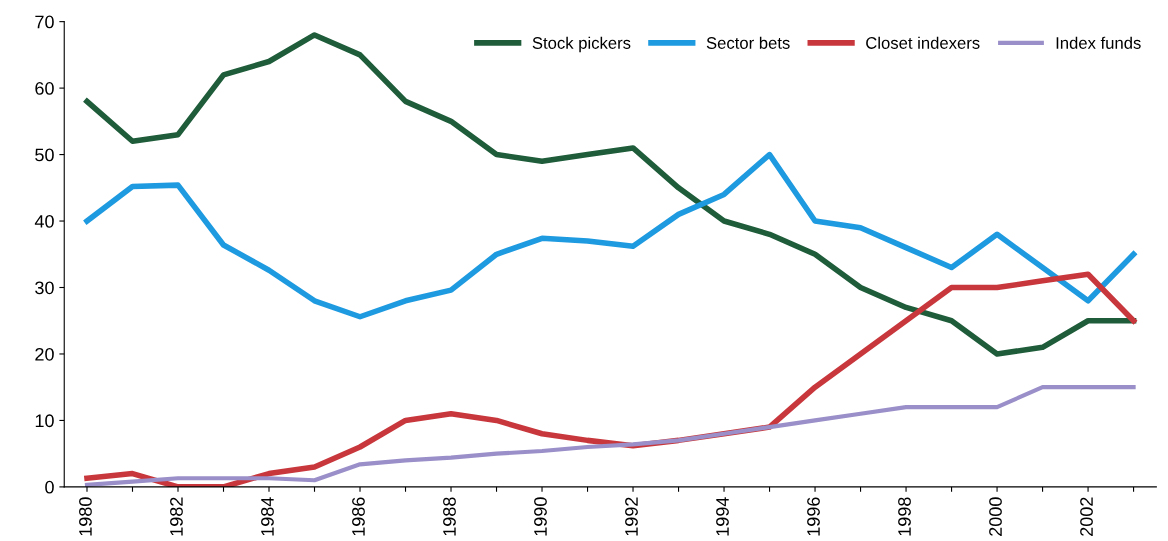 This screenshot has width=1168, height=541. I want to click on y-tick-label: 10, so click(44, 421).